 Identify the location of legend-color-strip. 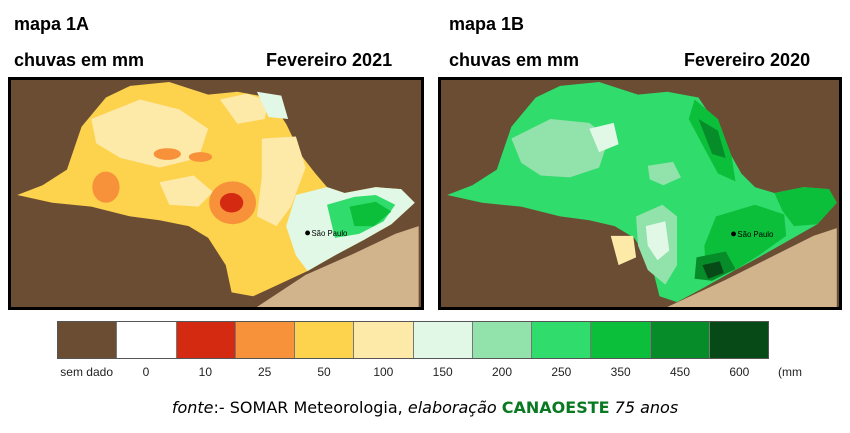
(413, 340).